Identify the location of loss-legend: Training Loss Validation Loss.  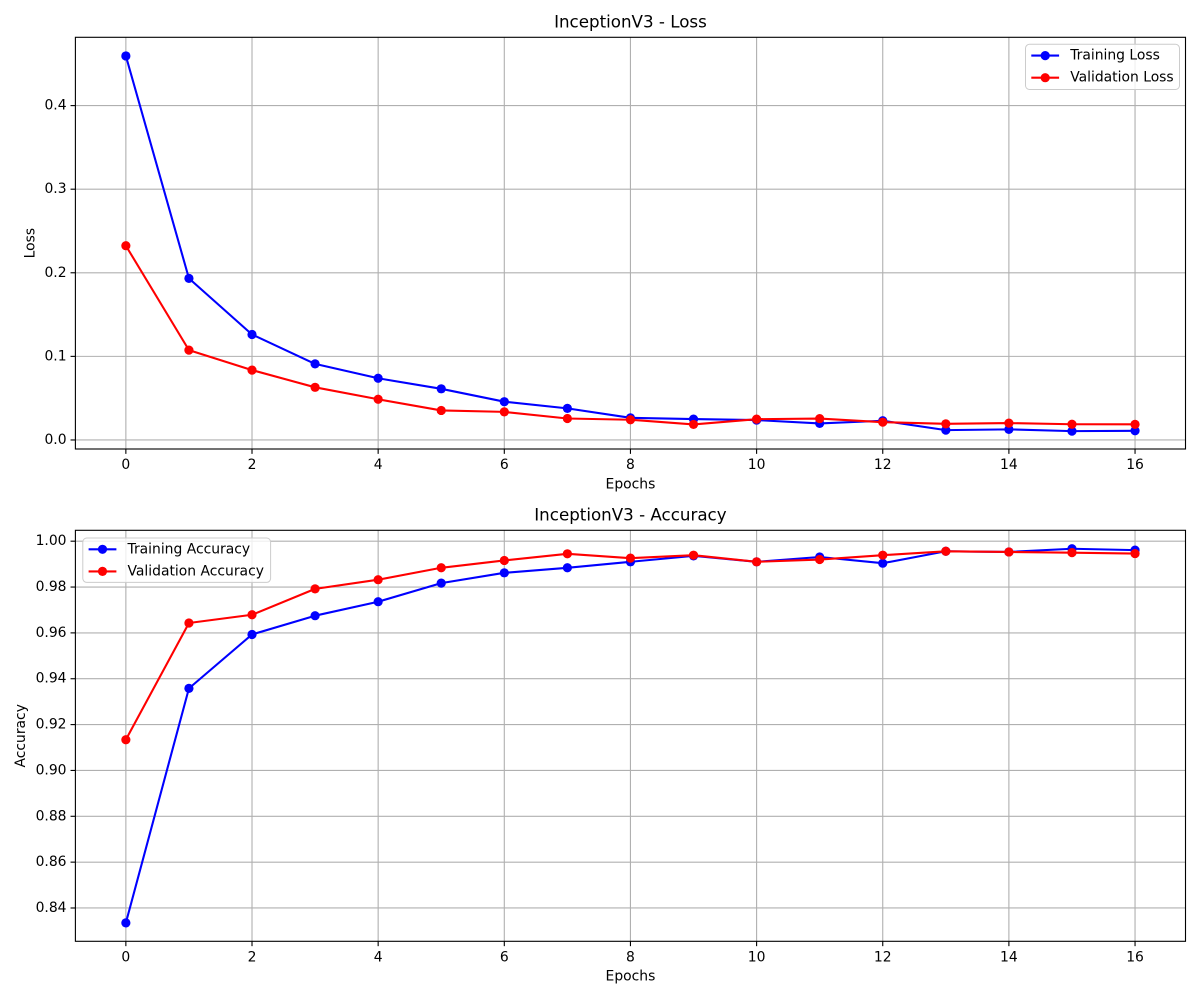
(1102, 66).